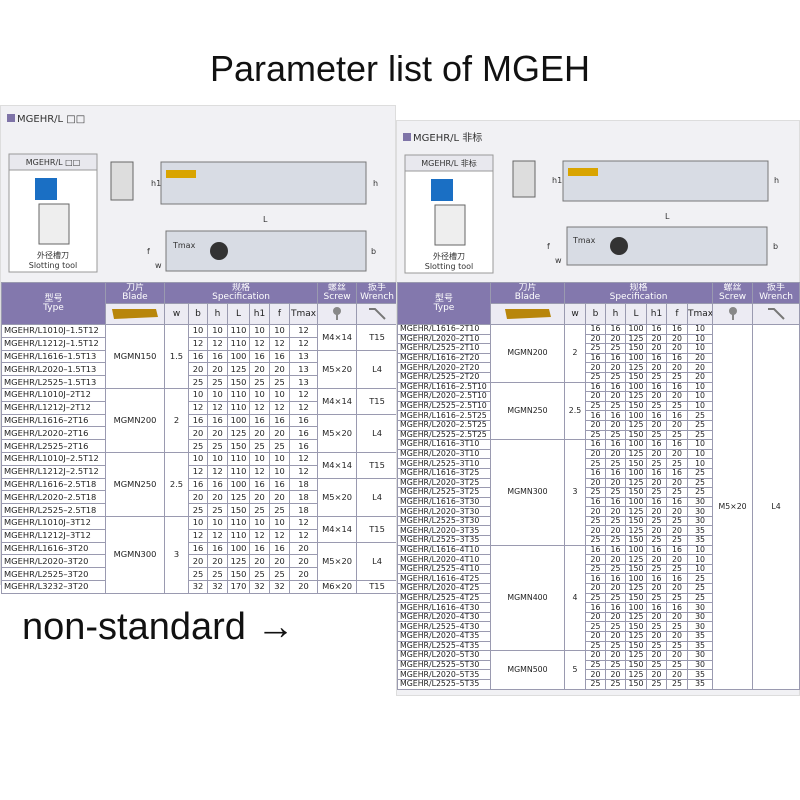 The image size is (800, 800). What do you see at coordinates (444, 665) in the screenshot?
I see `type-cell: MGEHR/L2525–5T30` at bounding box center [444, 665].